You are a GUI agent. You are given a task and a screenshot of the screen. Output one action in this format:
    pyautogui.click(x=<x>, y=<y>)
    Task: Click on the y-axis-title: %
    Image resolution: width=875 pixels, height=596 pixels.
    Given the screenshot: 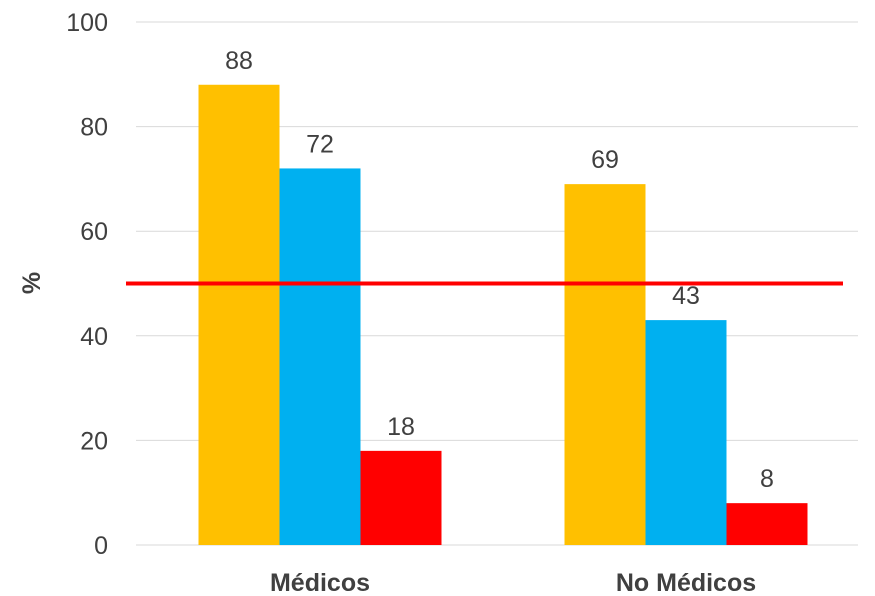 What is the action you would take?
    pyautogui.click(x=32, y=283)
    